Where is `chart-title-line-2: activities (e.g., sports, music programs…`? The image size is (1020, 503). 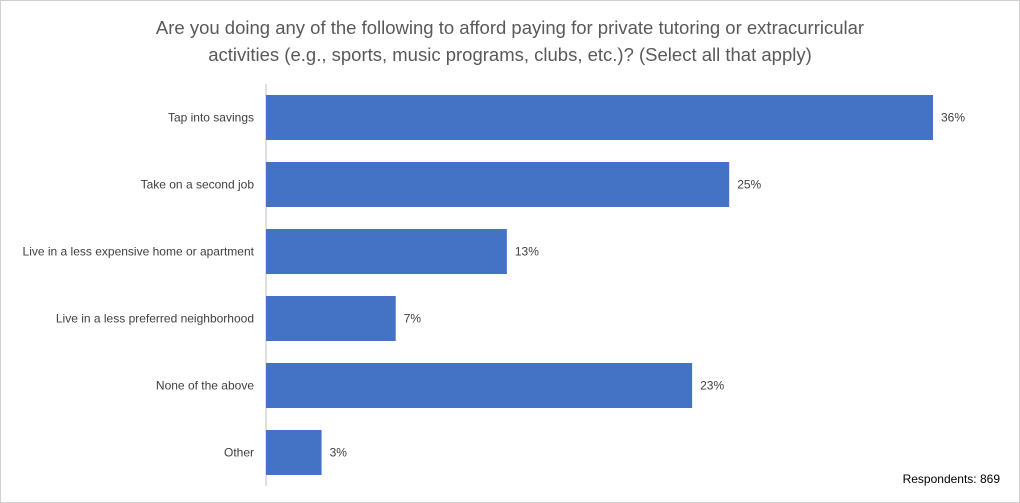
chart-title-line-2: activities (e.g., sports, music programs… is located at coordinates (510, 54).